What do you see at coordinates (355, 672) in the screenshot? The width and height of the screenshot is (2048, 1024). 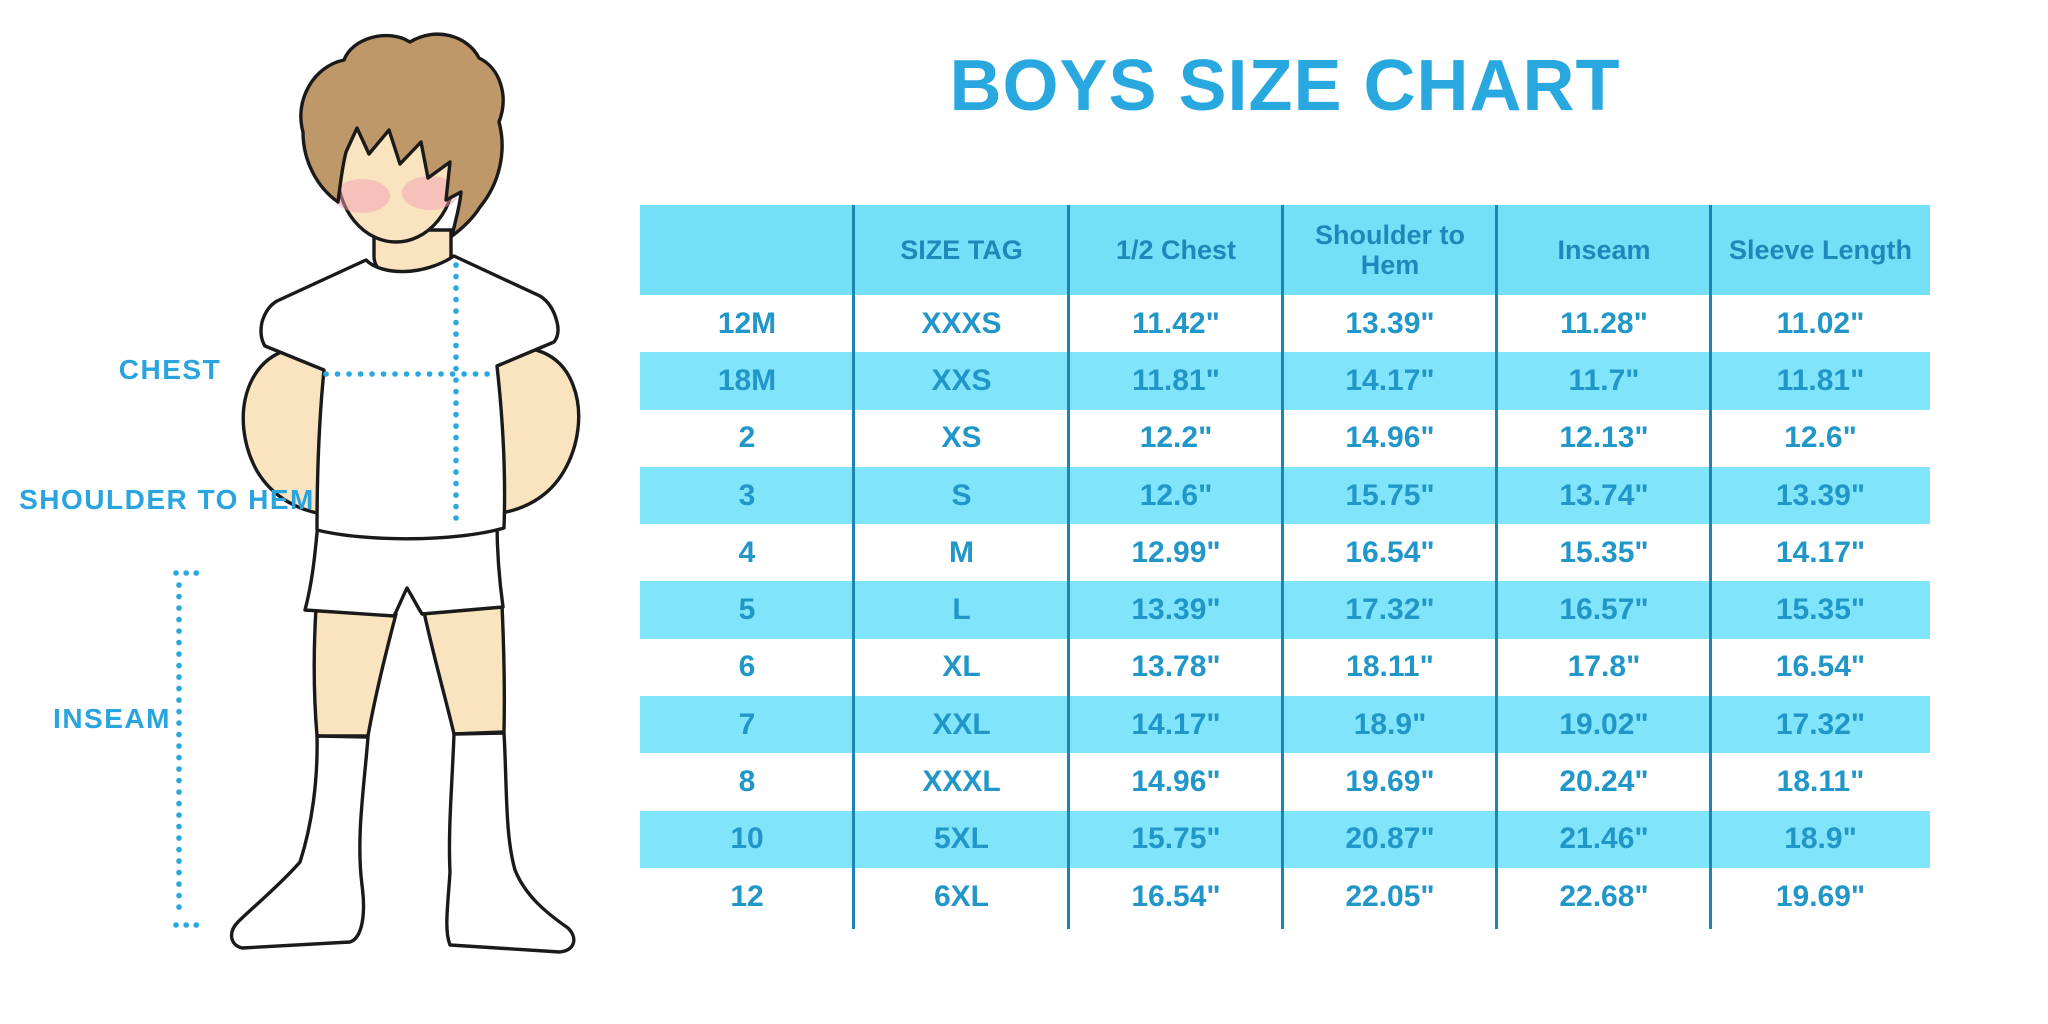 I see `left-leg` at bounding box center [355, 672].